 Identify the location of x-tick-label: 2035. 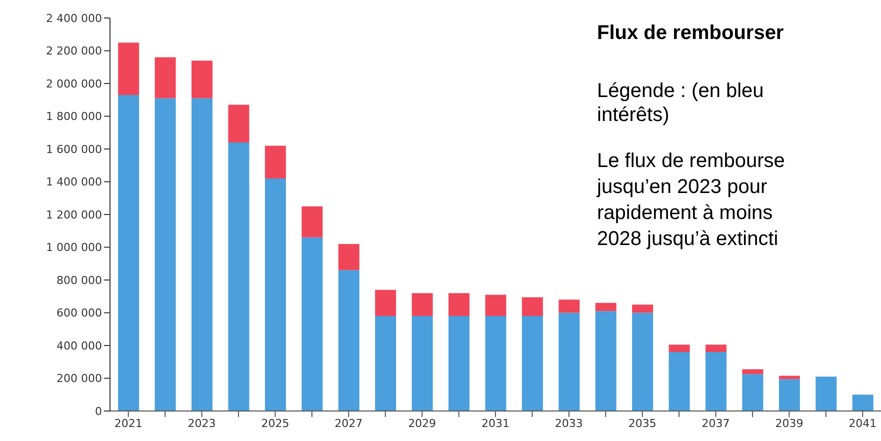
(642, 423).